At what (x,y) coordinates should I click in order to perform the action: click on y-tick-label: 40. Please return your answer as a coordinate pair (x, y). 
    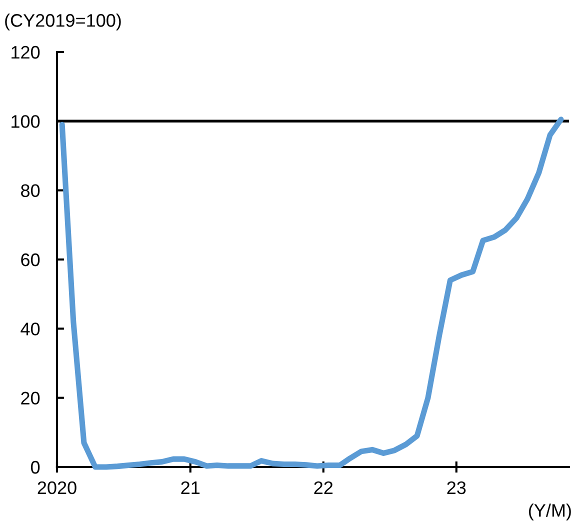
    Looking at the image, I should click on (30, 329).